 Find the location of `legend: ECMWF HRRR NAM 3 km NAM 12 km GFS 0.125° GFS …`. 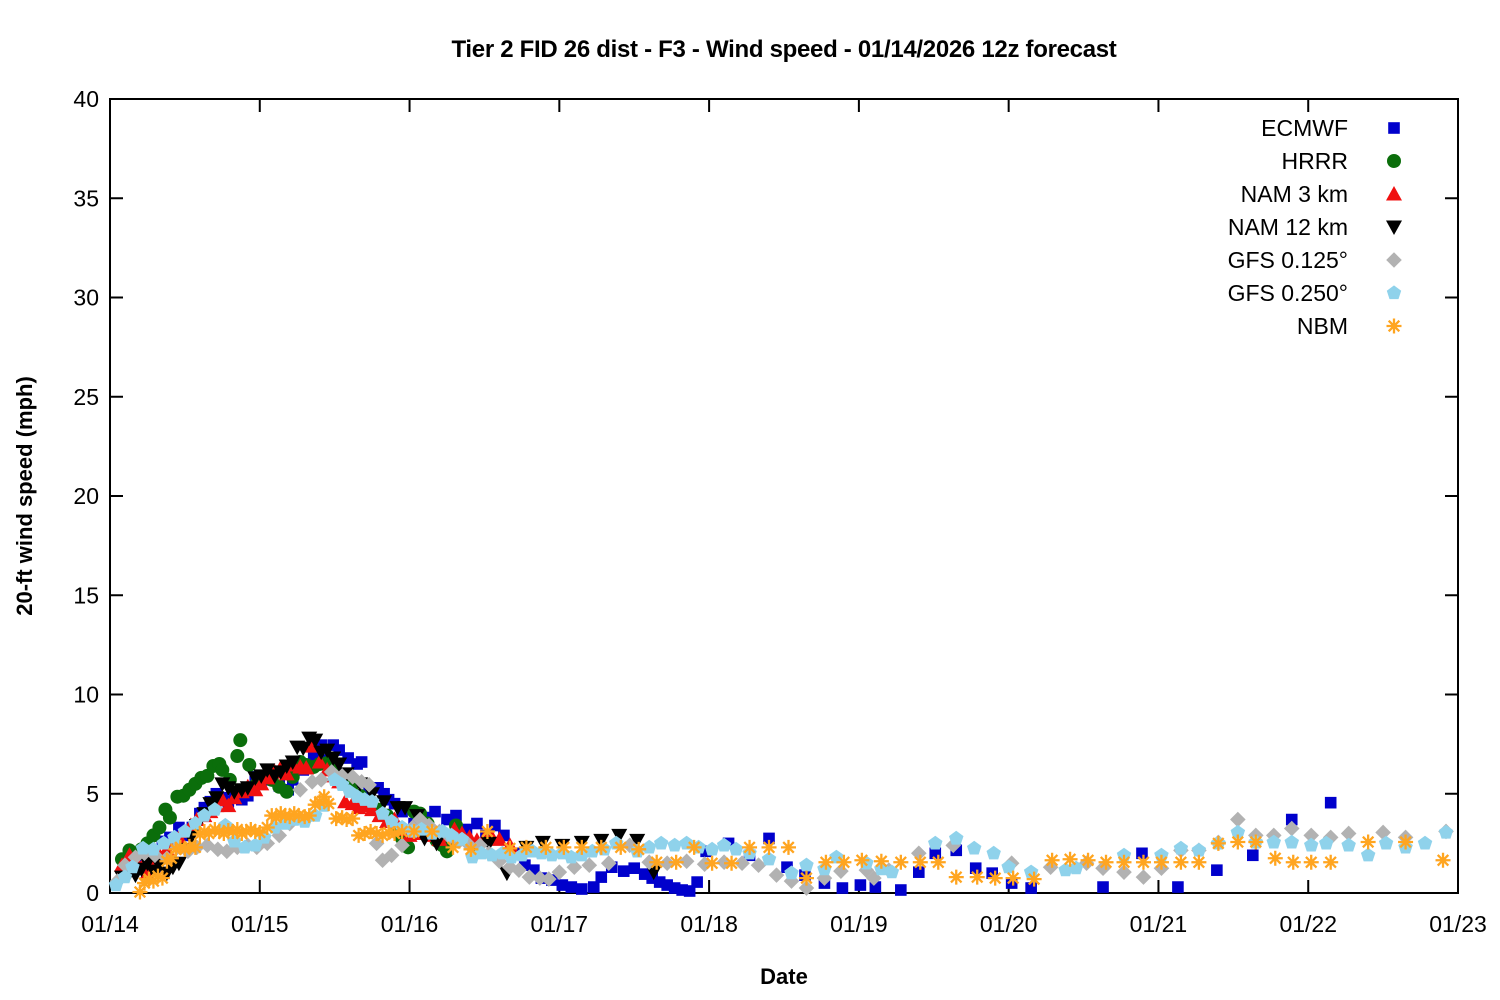

legend: ECMWF HRRR NAM 3 km NAM 12 km GFS 0.125° GFS … is located at coordinates (1315, 227).